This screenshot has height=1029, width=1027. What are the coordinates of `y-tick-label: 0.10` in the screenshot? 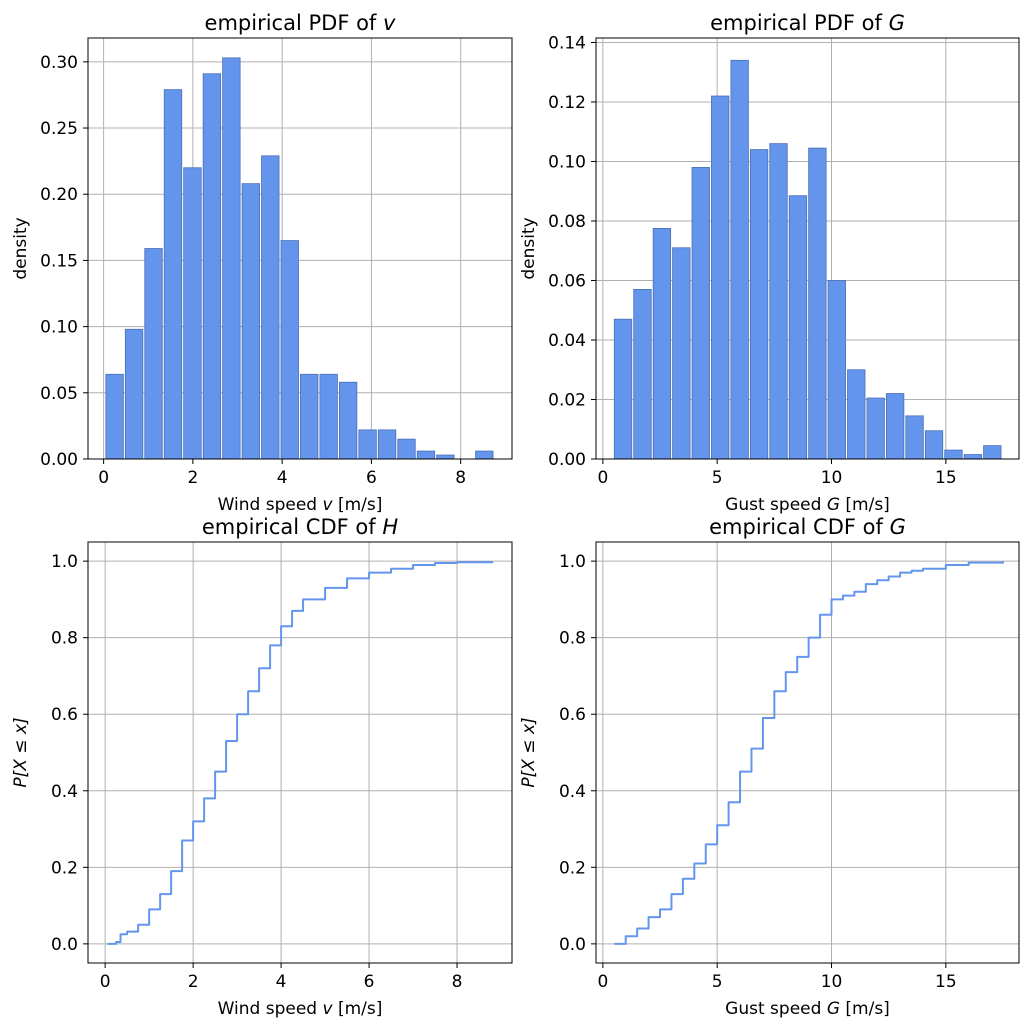 It's located at (567, 162).